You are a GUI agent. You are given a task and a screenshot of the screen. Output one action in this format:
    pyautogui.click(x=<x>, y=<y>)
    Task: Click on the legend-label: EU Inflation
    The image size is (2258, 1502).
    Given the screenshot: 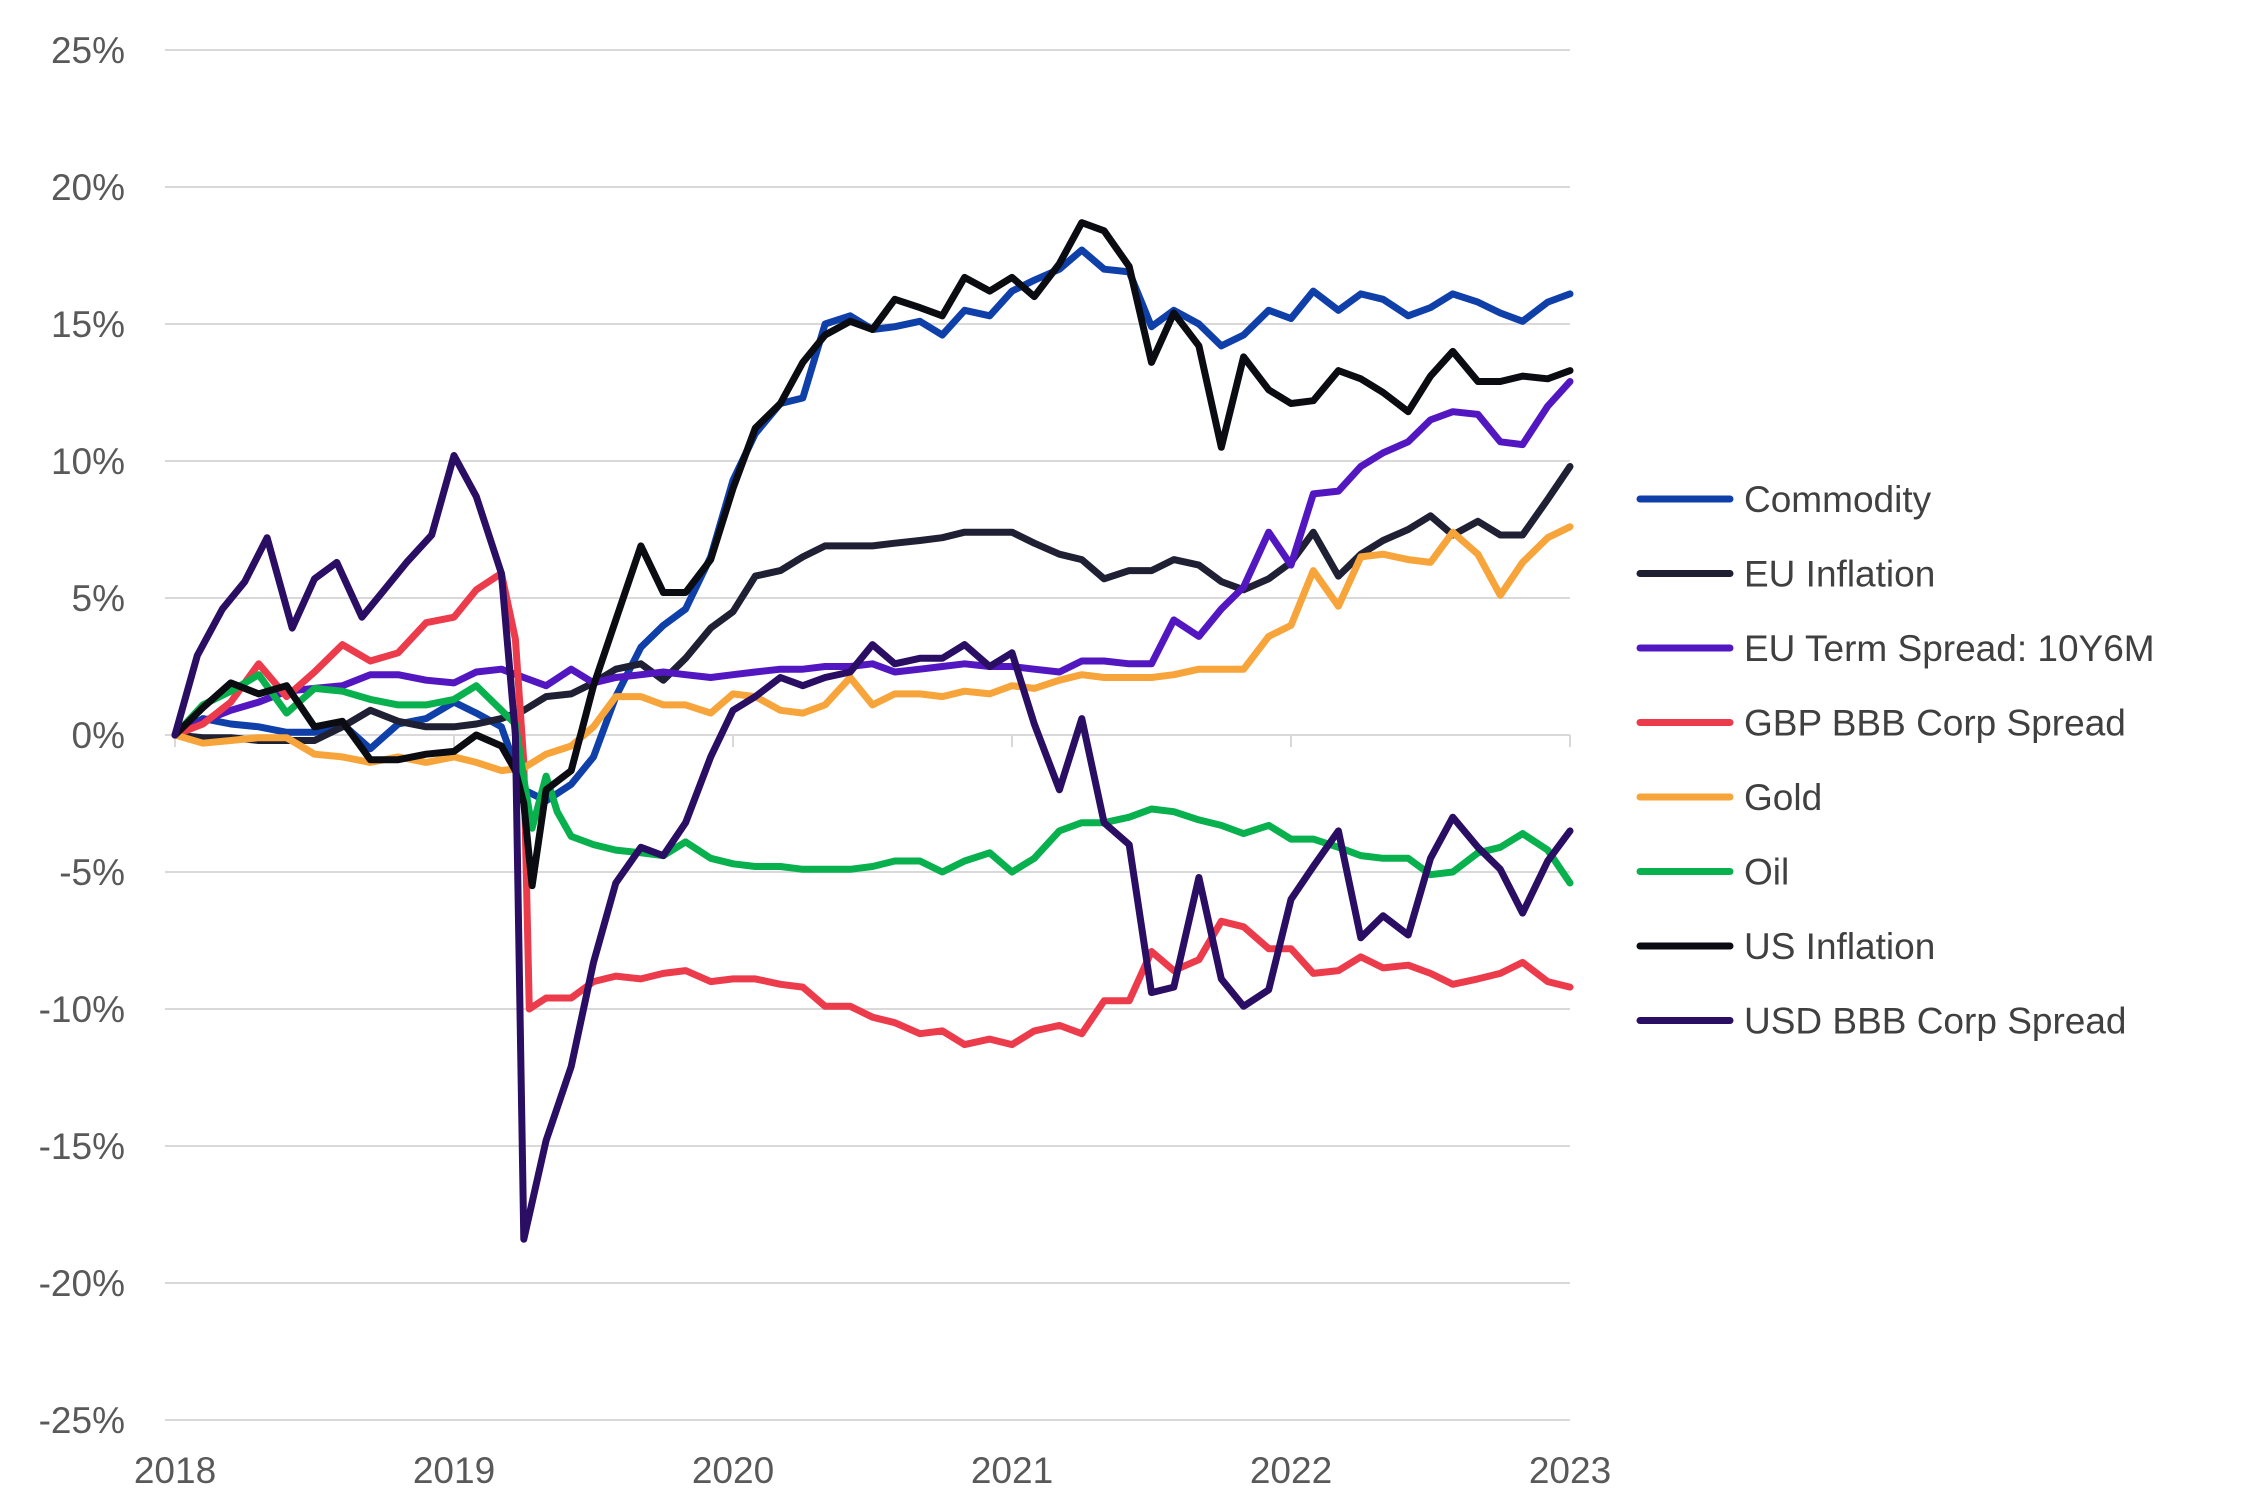 What is the action you would take?
    pyautogui.click(x=1839, y=574)
    